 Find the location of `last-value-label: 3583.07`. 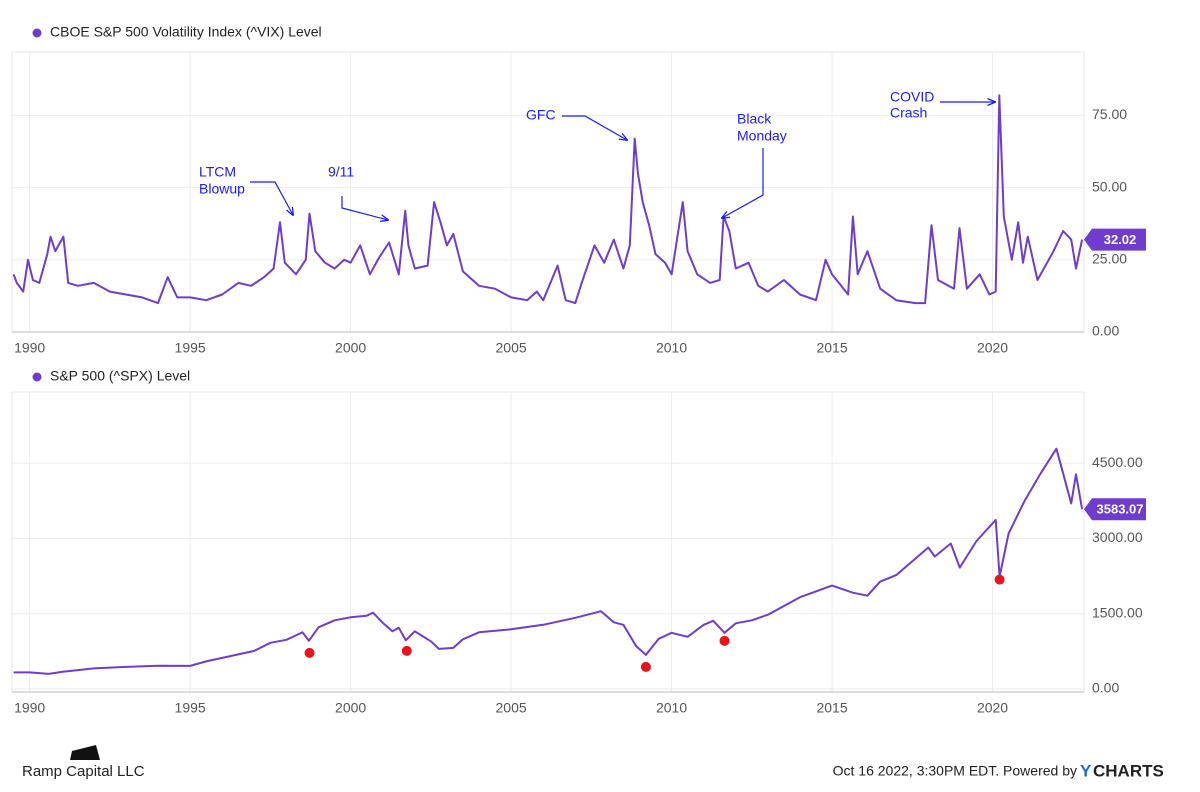

last-value-label: 3583.07 is located at coordinates (1120, 509).